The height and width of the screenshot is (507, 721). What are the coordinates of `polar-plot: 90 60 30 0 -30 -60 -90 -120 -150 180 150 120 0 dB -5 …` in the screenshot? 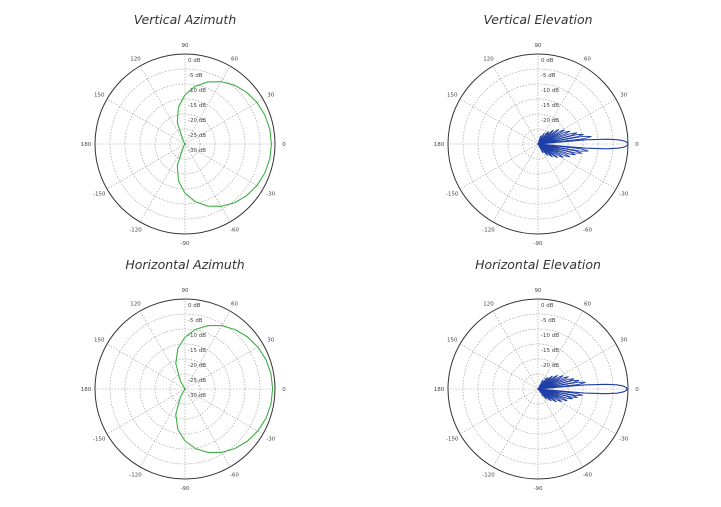 It's located at (184, 390).